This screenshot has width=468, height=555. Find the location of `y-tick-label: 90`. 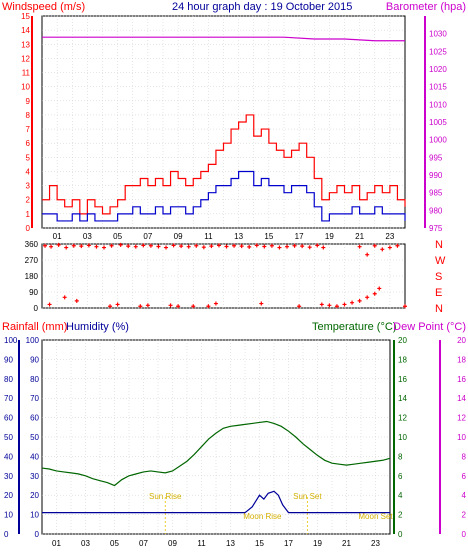

y-tick-label: 90 is located at coordinates (33, 292).